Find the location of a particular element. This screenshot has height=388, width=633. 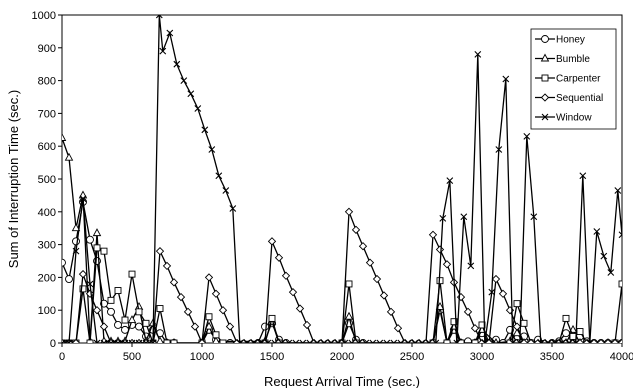

x-tick-label: 2000 is located at coordinates (342, 357).